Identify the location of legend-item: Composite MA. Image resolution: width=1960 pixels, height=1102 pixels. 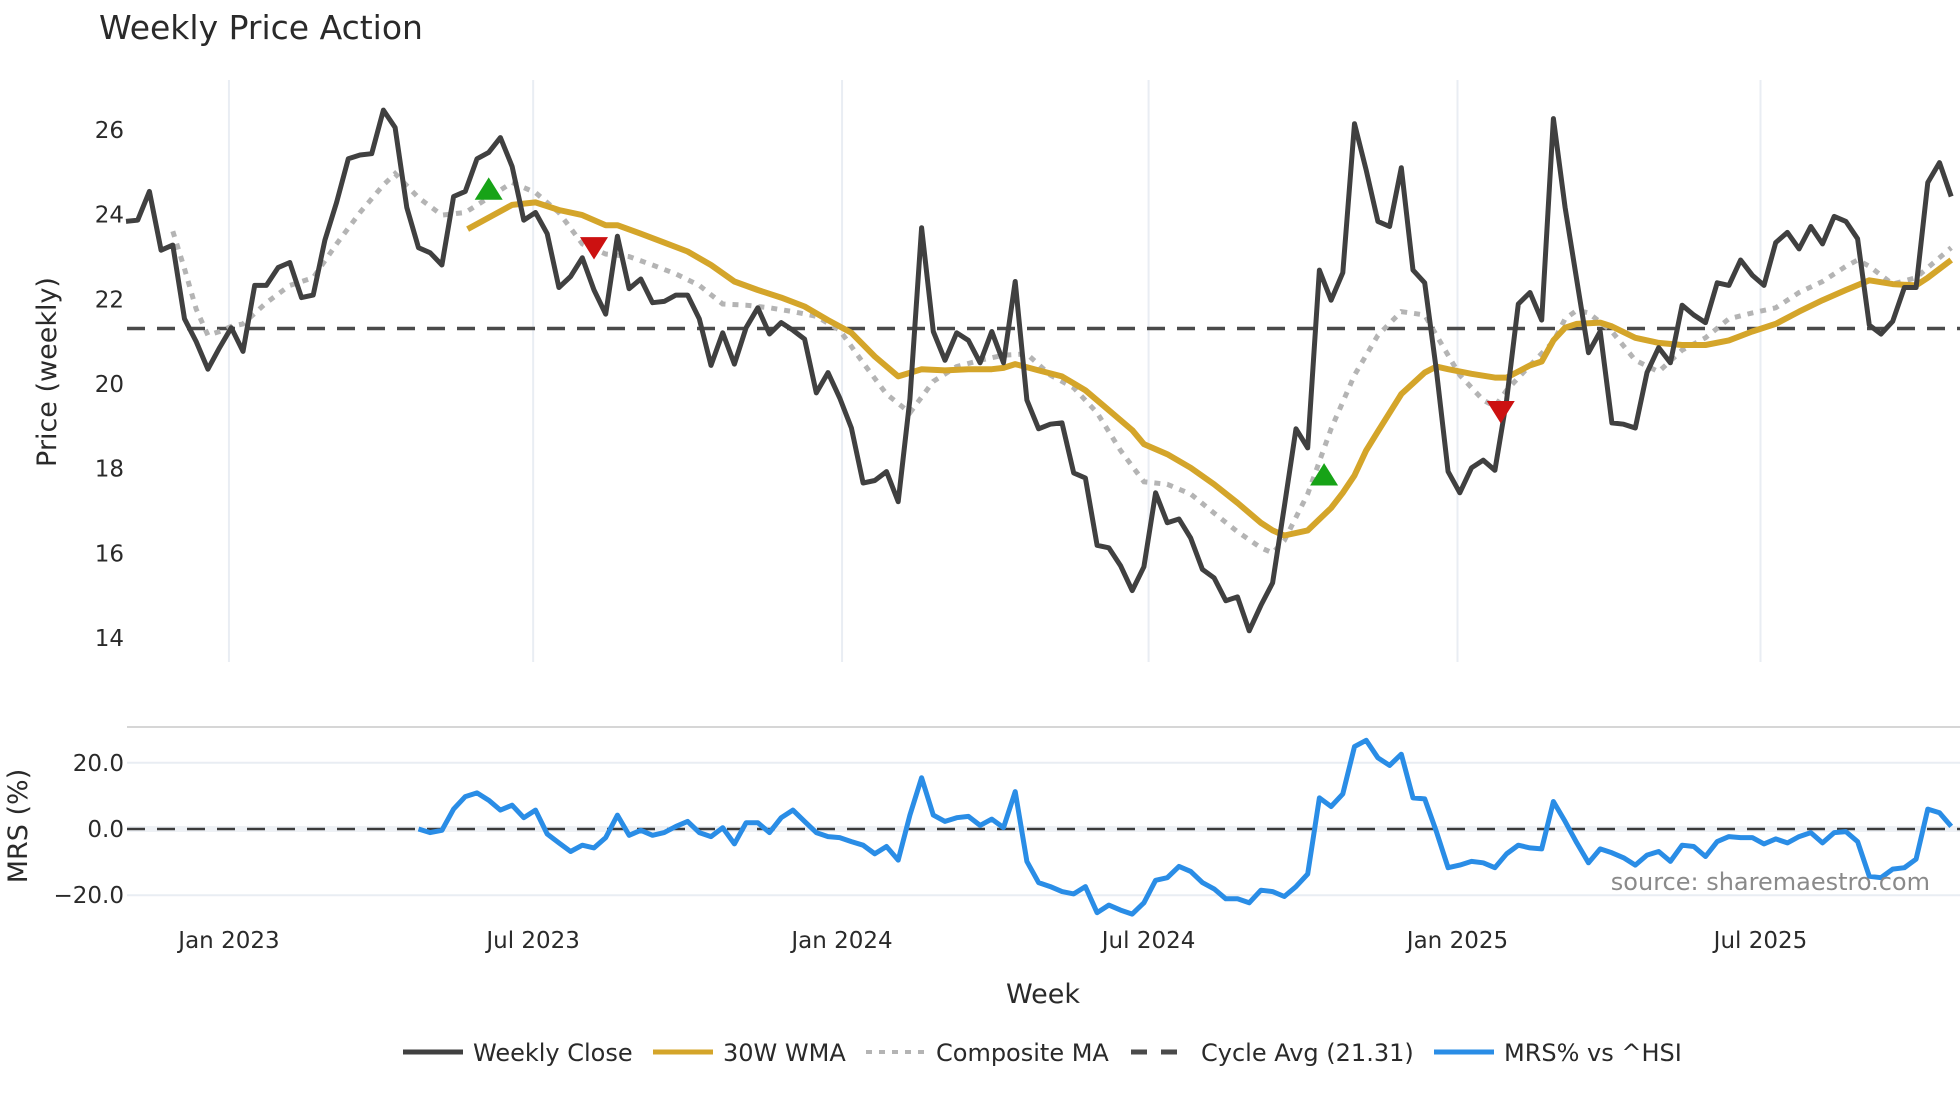
(987, 1053).